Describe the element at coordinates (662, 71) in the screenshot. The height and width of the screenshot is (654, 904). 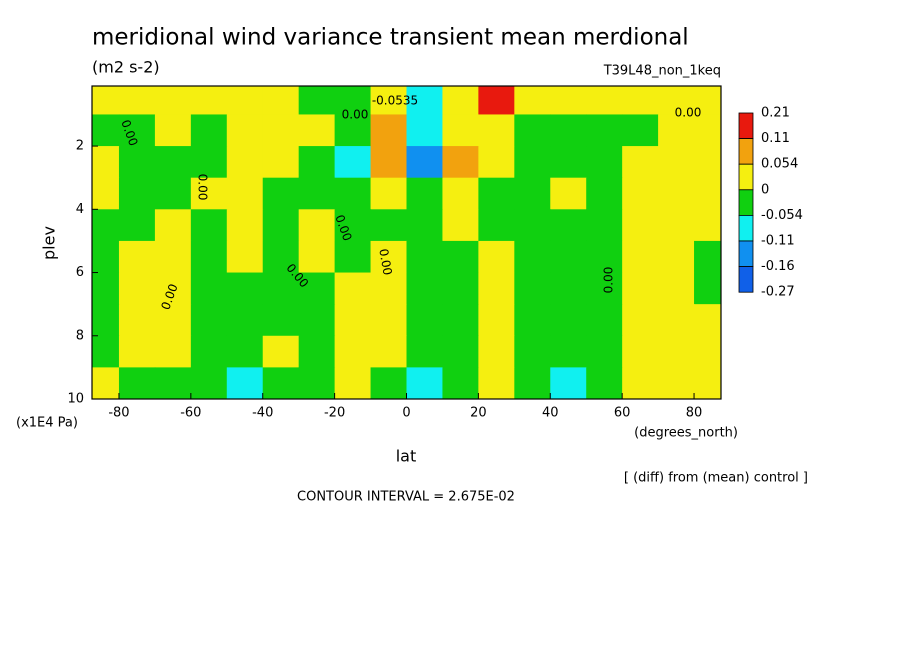
I see `dataset-label: T39L48_non_1keq` at that location.